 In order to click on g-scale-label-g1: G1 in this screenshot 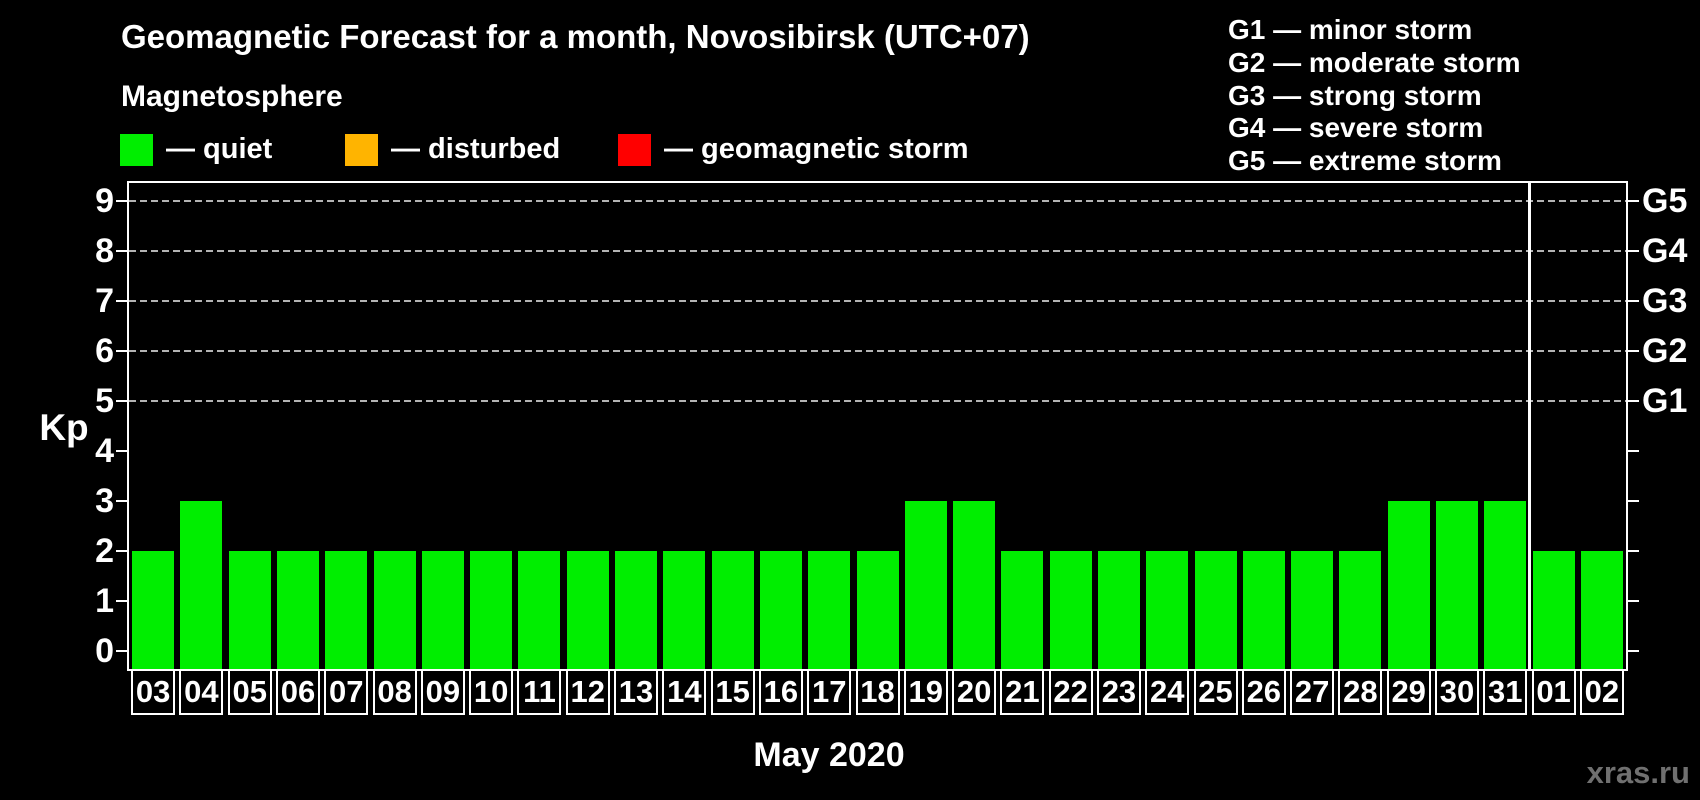, I will do `click(1665, 401)`.